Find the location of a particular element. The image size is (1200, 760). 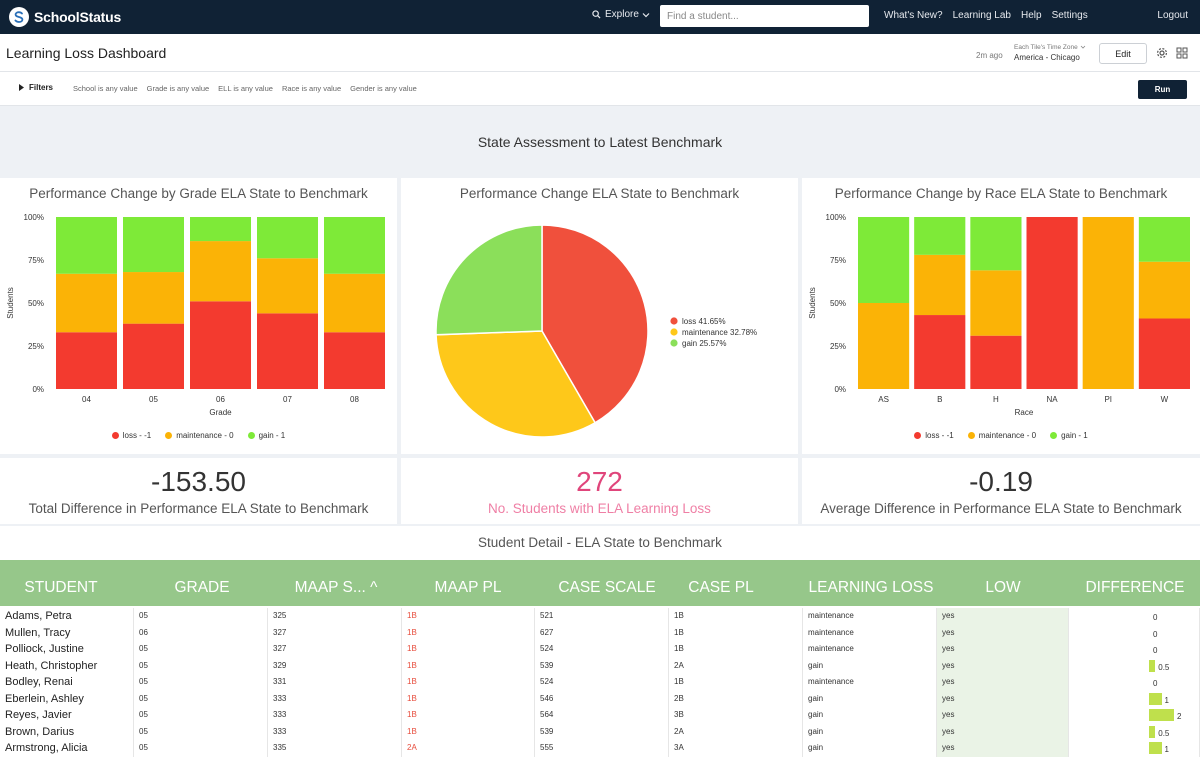

edit-button: Edit is located at coordinates (1123, 53).